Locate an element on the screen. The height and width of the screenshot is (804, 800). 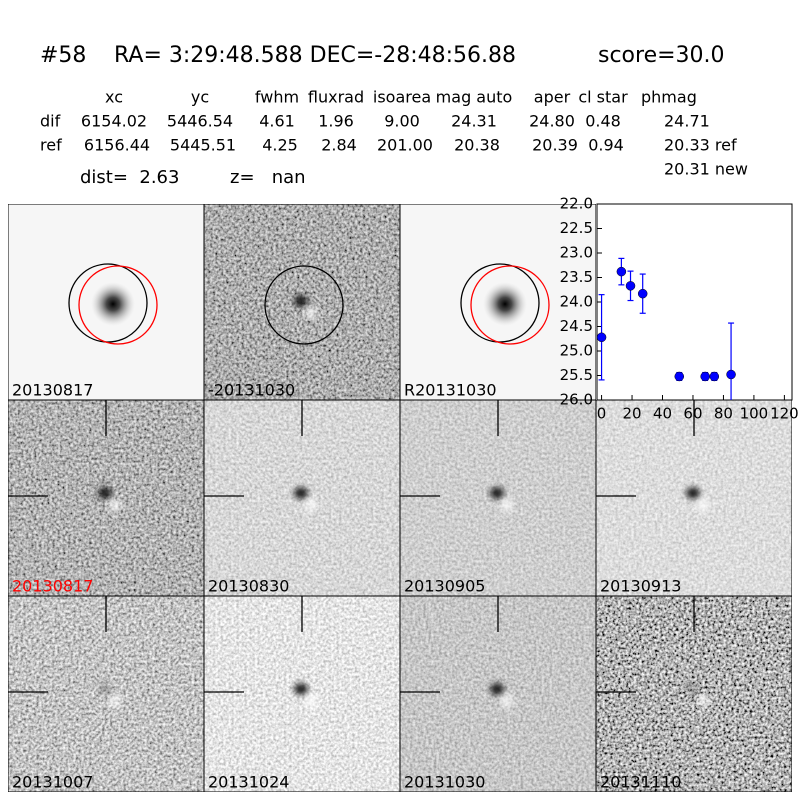
y-tick-label: 25.0 is located at coordinates (576, 351).